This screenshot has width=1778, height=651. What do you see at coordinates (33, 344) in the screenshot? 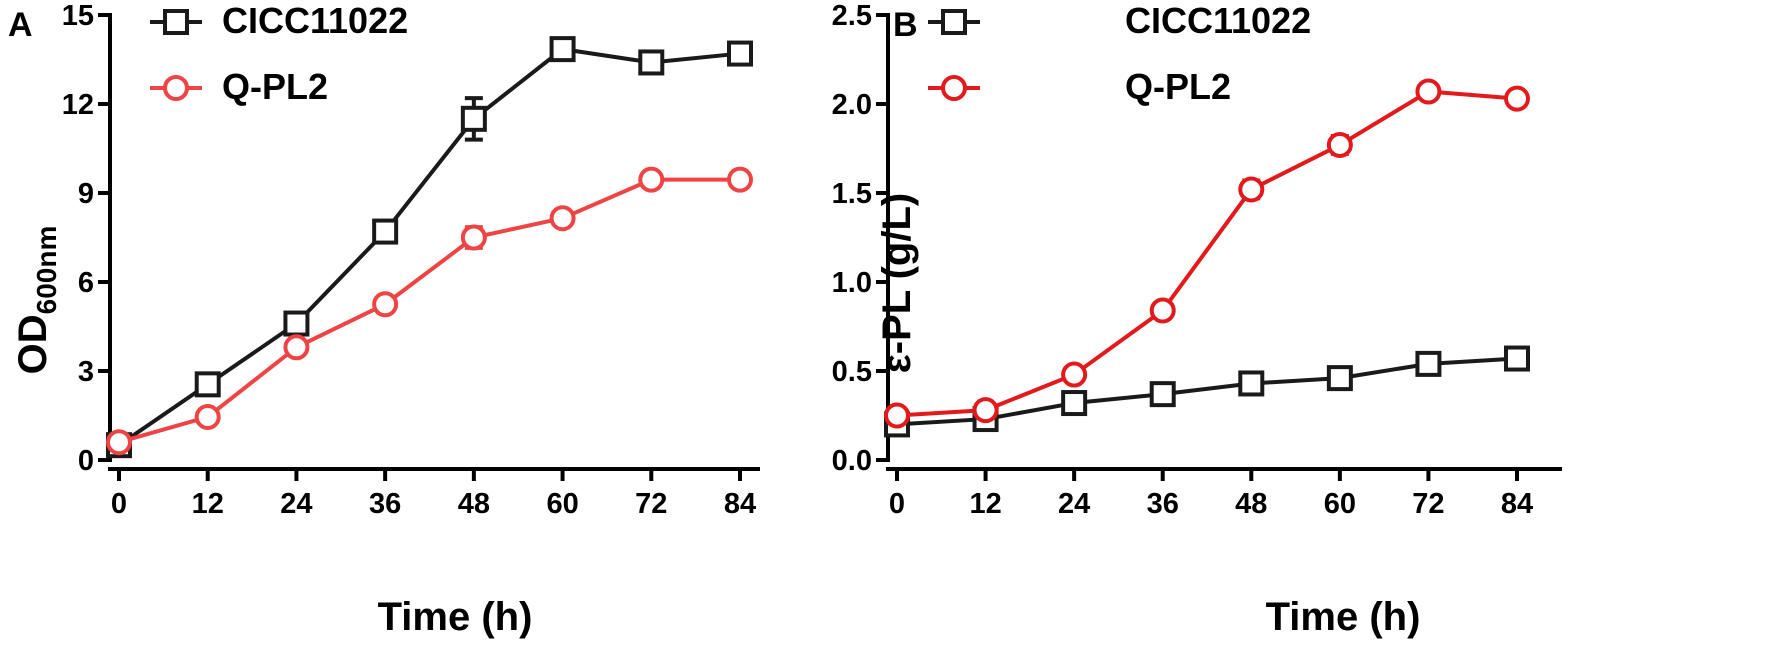
I see `panel-a-y-axis-title-main: OD` at bounding box center [33, 344].